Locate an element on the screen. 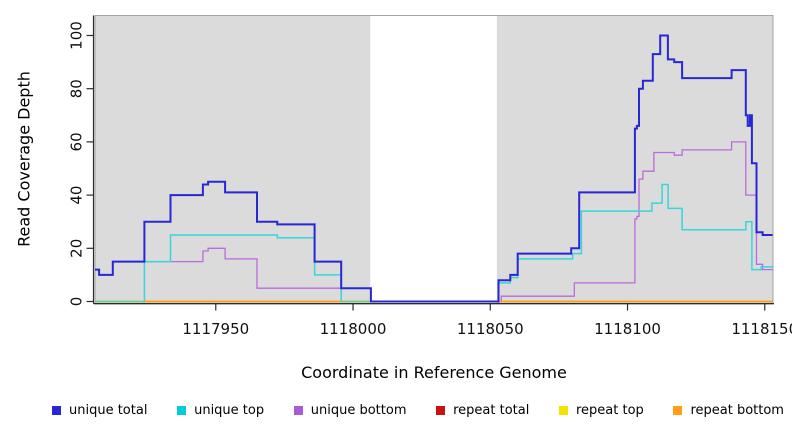 The height and width of the screenshot is (432, 792). legend-label: repeat top is located at coordinates (610, 410).